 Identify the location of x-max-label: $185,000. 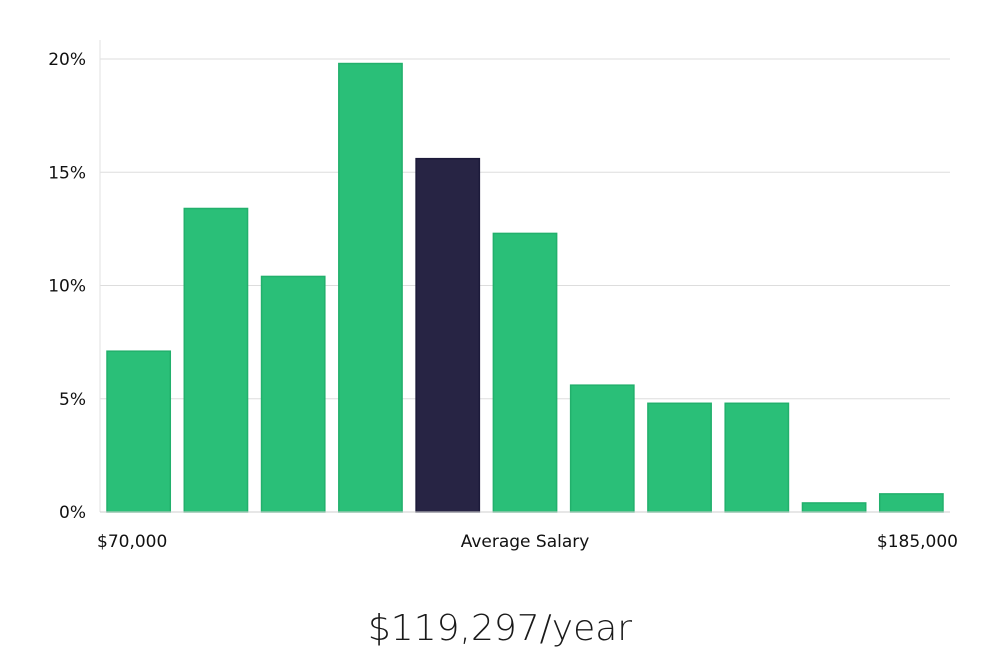
(917, 542).